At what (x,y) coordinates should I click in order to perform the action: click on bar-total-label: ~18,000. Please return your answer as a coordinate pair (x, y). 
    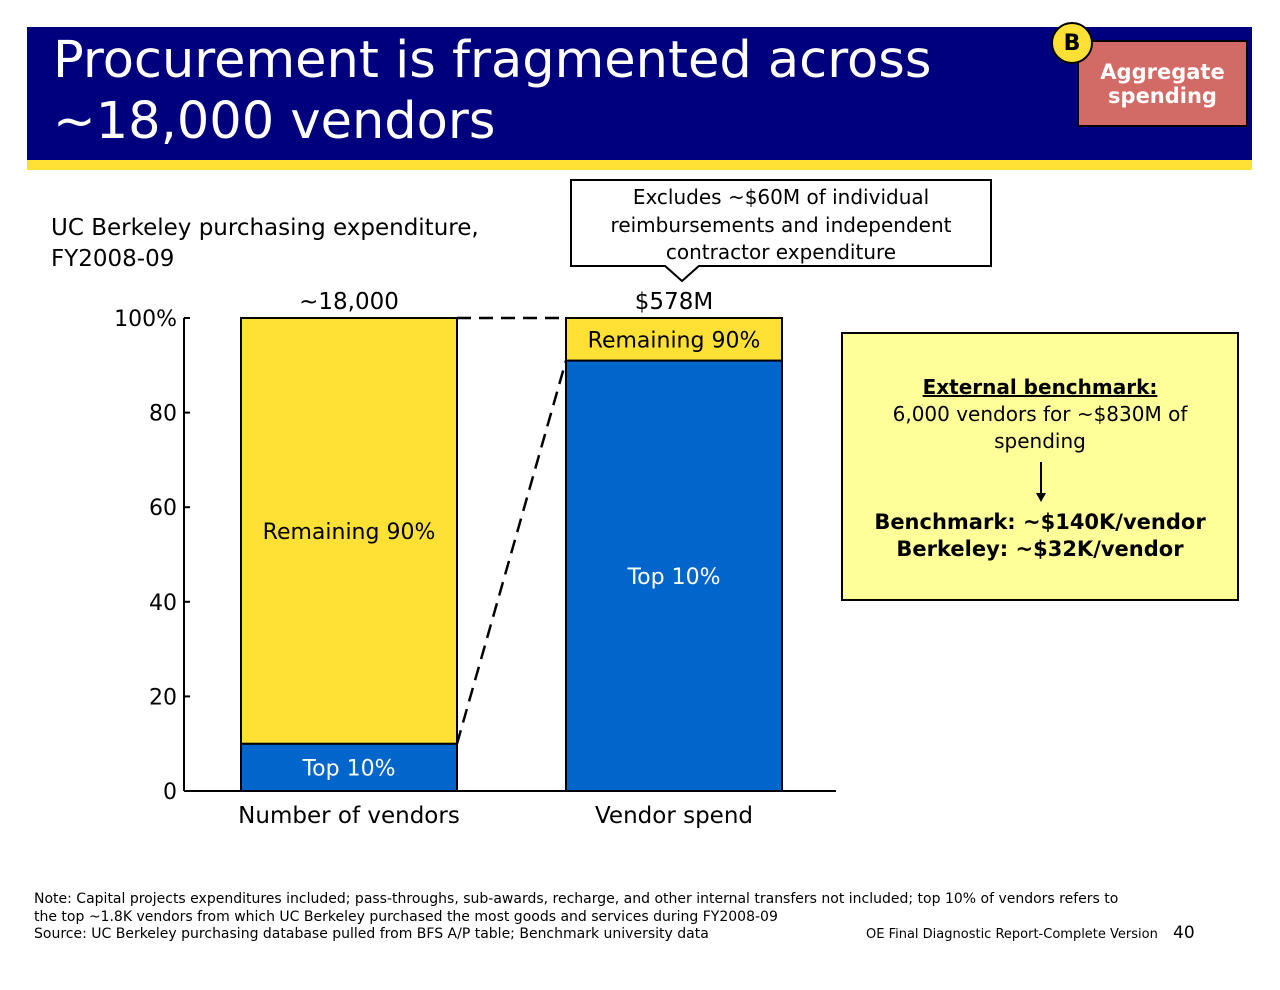
    Looking at the image, I should click on (349, 302).